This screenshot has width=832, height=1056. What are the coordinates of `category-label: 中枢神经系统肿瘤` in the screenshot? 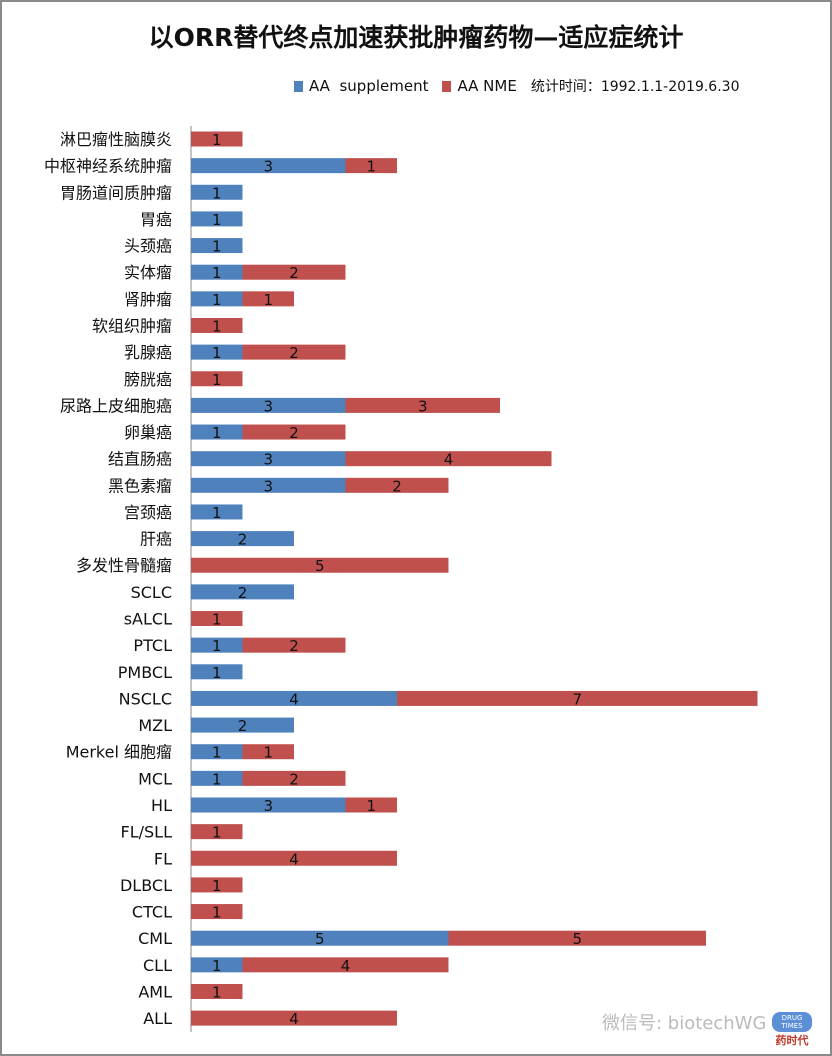 It's located at (108, 166).